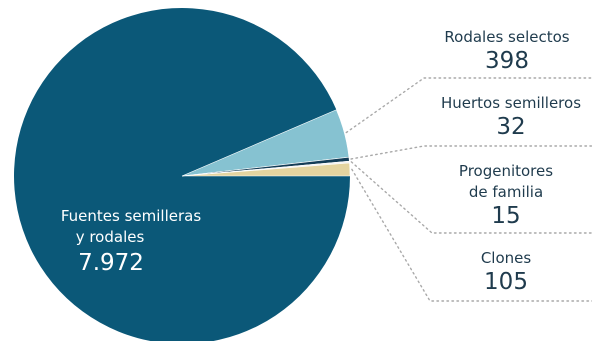 This screenshot has height=341, width=592. I want to click on label-fuentes-semilleras-line2: y rodales, so click(110, 237).